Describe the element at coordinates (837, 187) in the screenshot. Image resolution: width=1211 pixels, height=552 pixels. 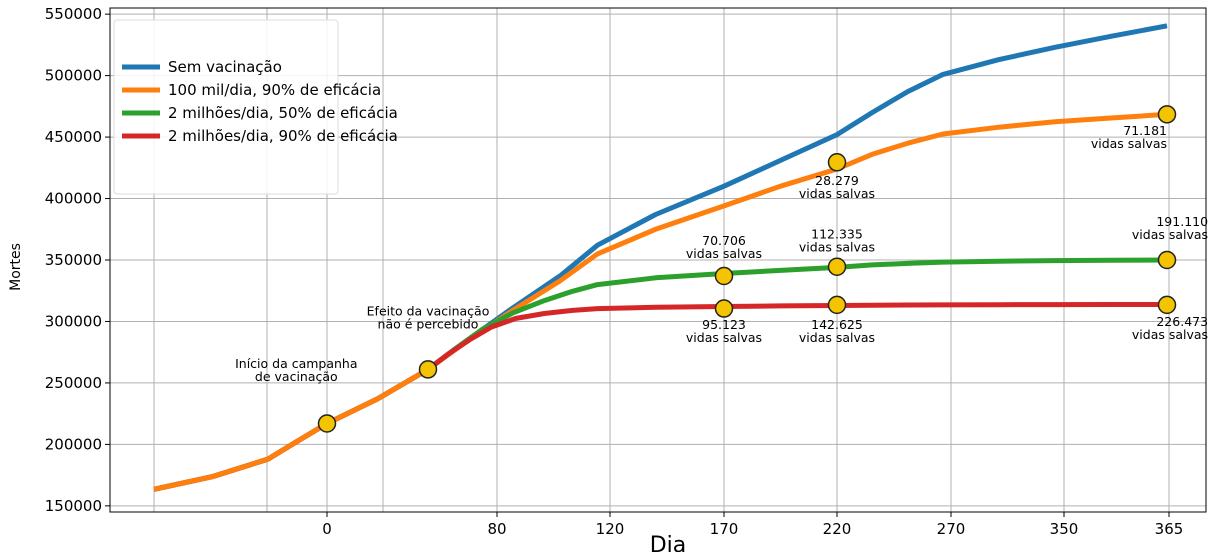
I see `annotation: 28.279 vidas salvas` at that location.